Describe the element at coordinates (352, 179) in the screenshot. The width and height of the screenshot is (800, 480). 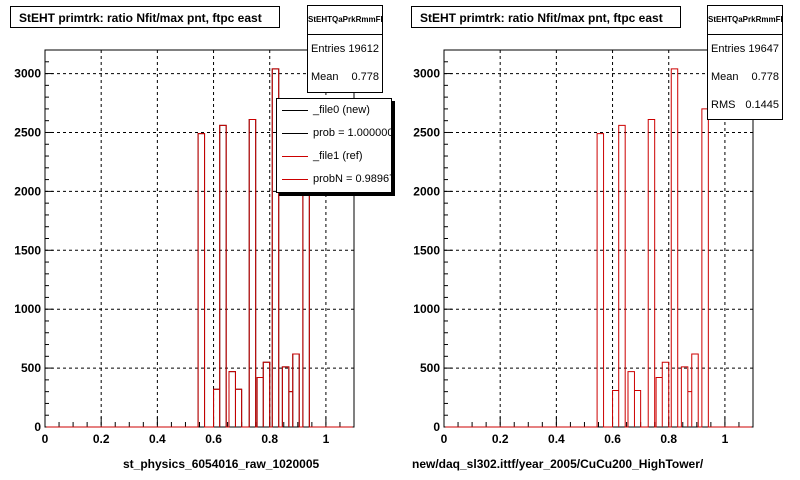
I see `legend-label-probn: probN = 0.98967` at that location.